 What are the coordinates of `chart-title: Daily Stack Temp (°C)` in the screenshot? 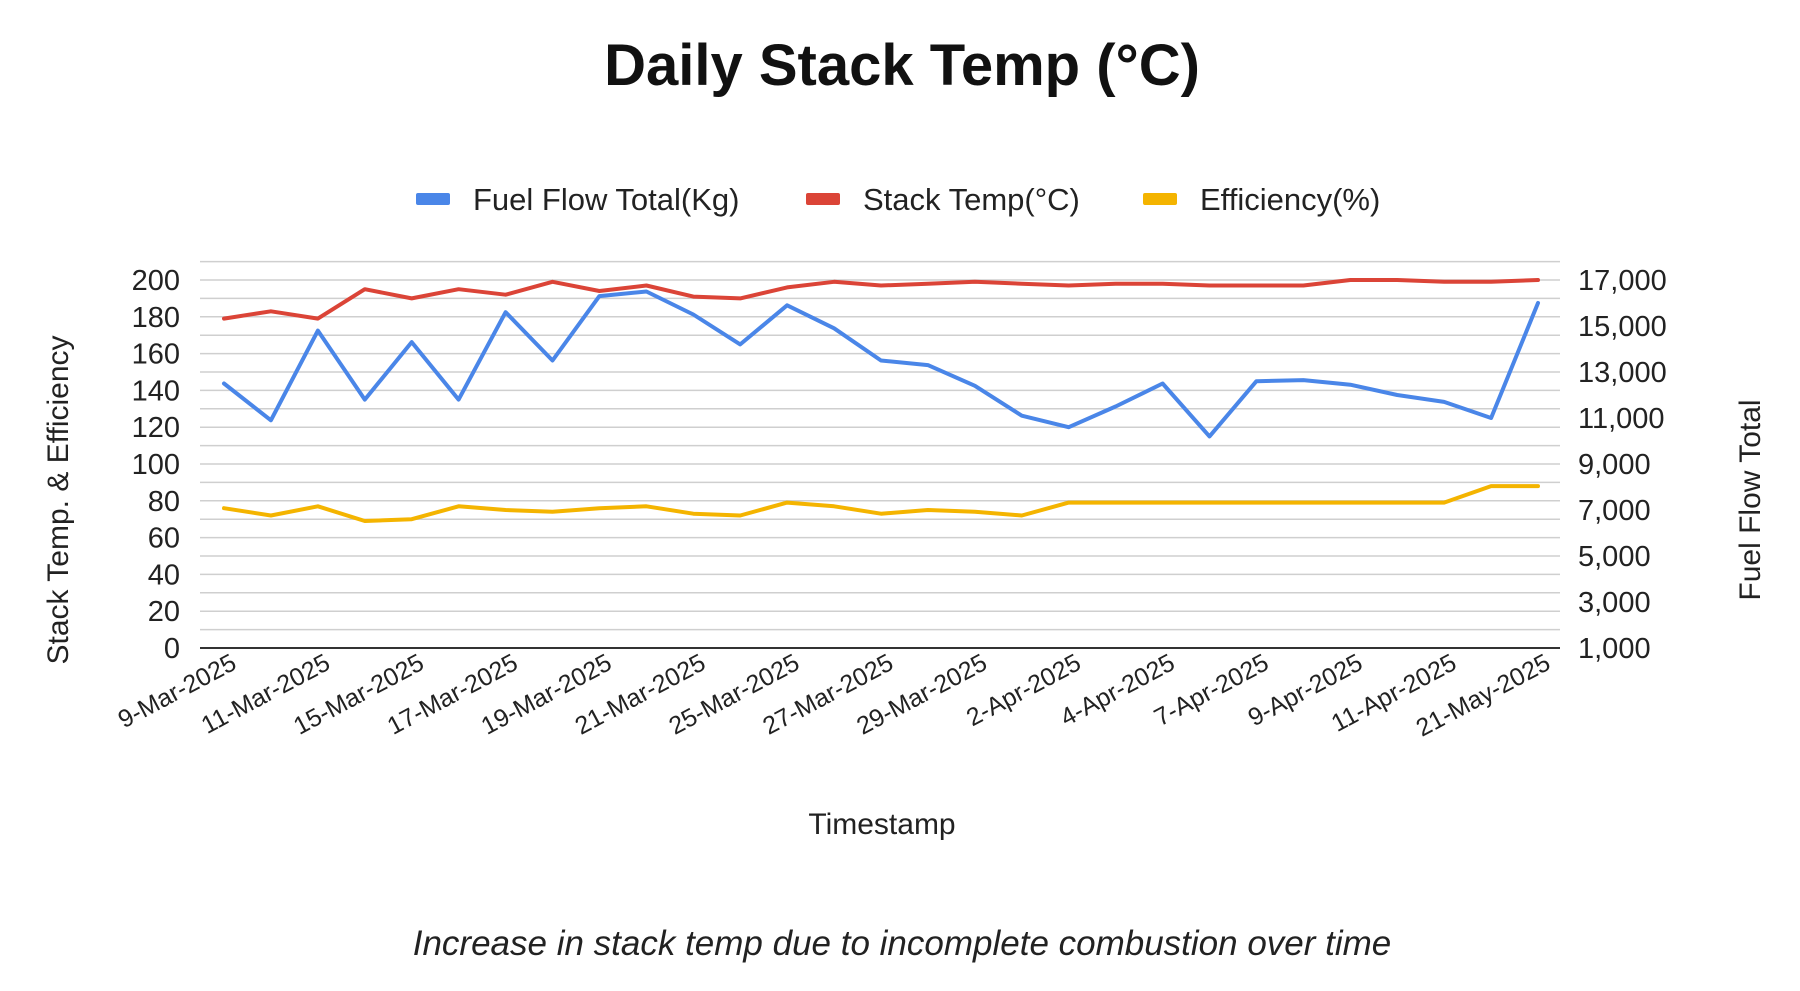 It's located at (902, 65).